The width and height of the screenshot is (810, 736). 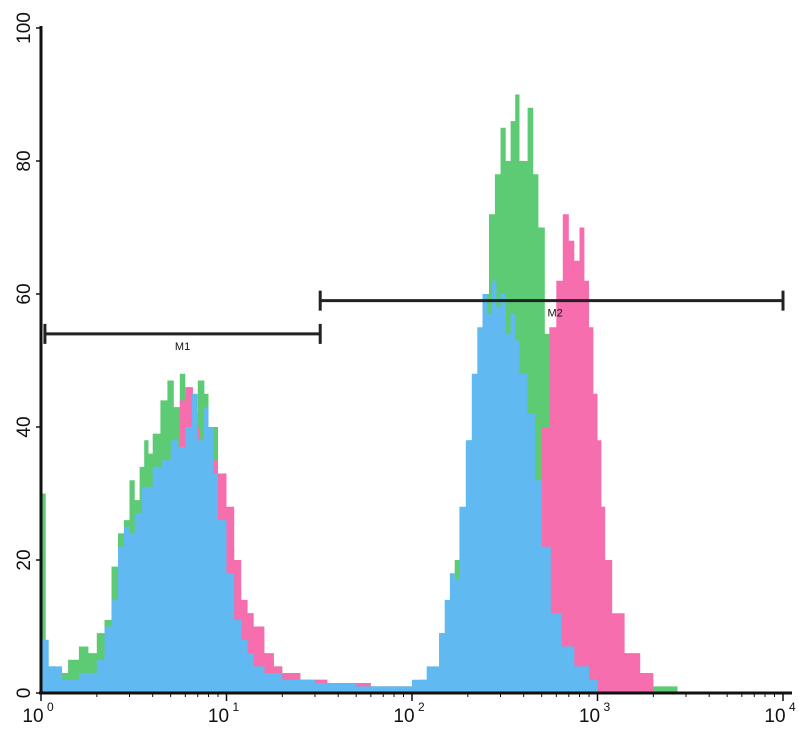 What do you see at coordinates (792, 707) in the screenshot?
I see `x-tick-exponent: 4` at bounding box center [792, 707].